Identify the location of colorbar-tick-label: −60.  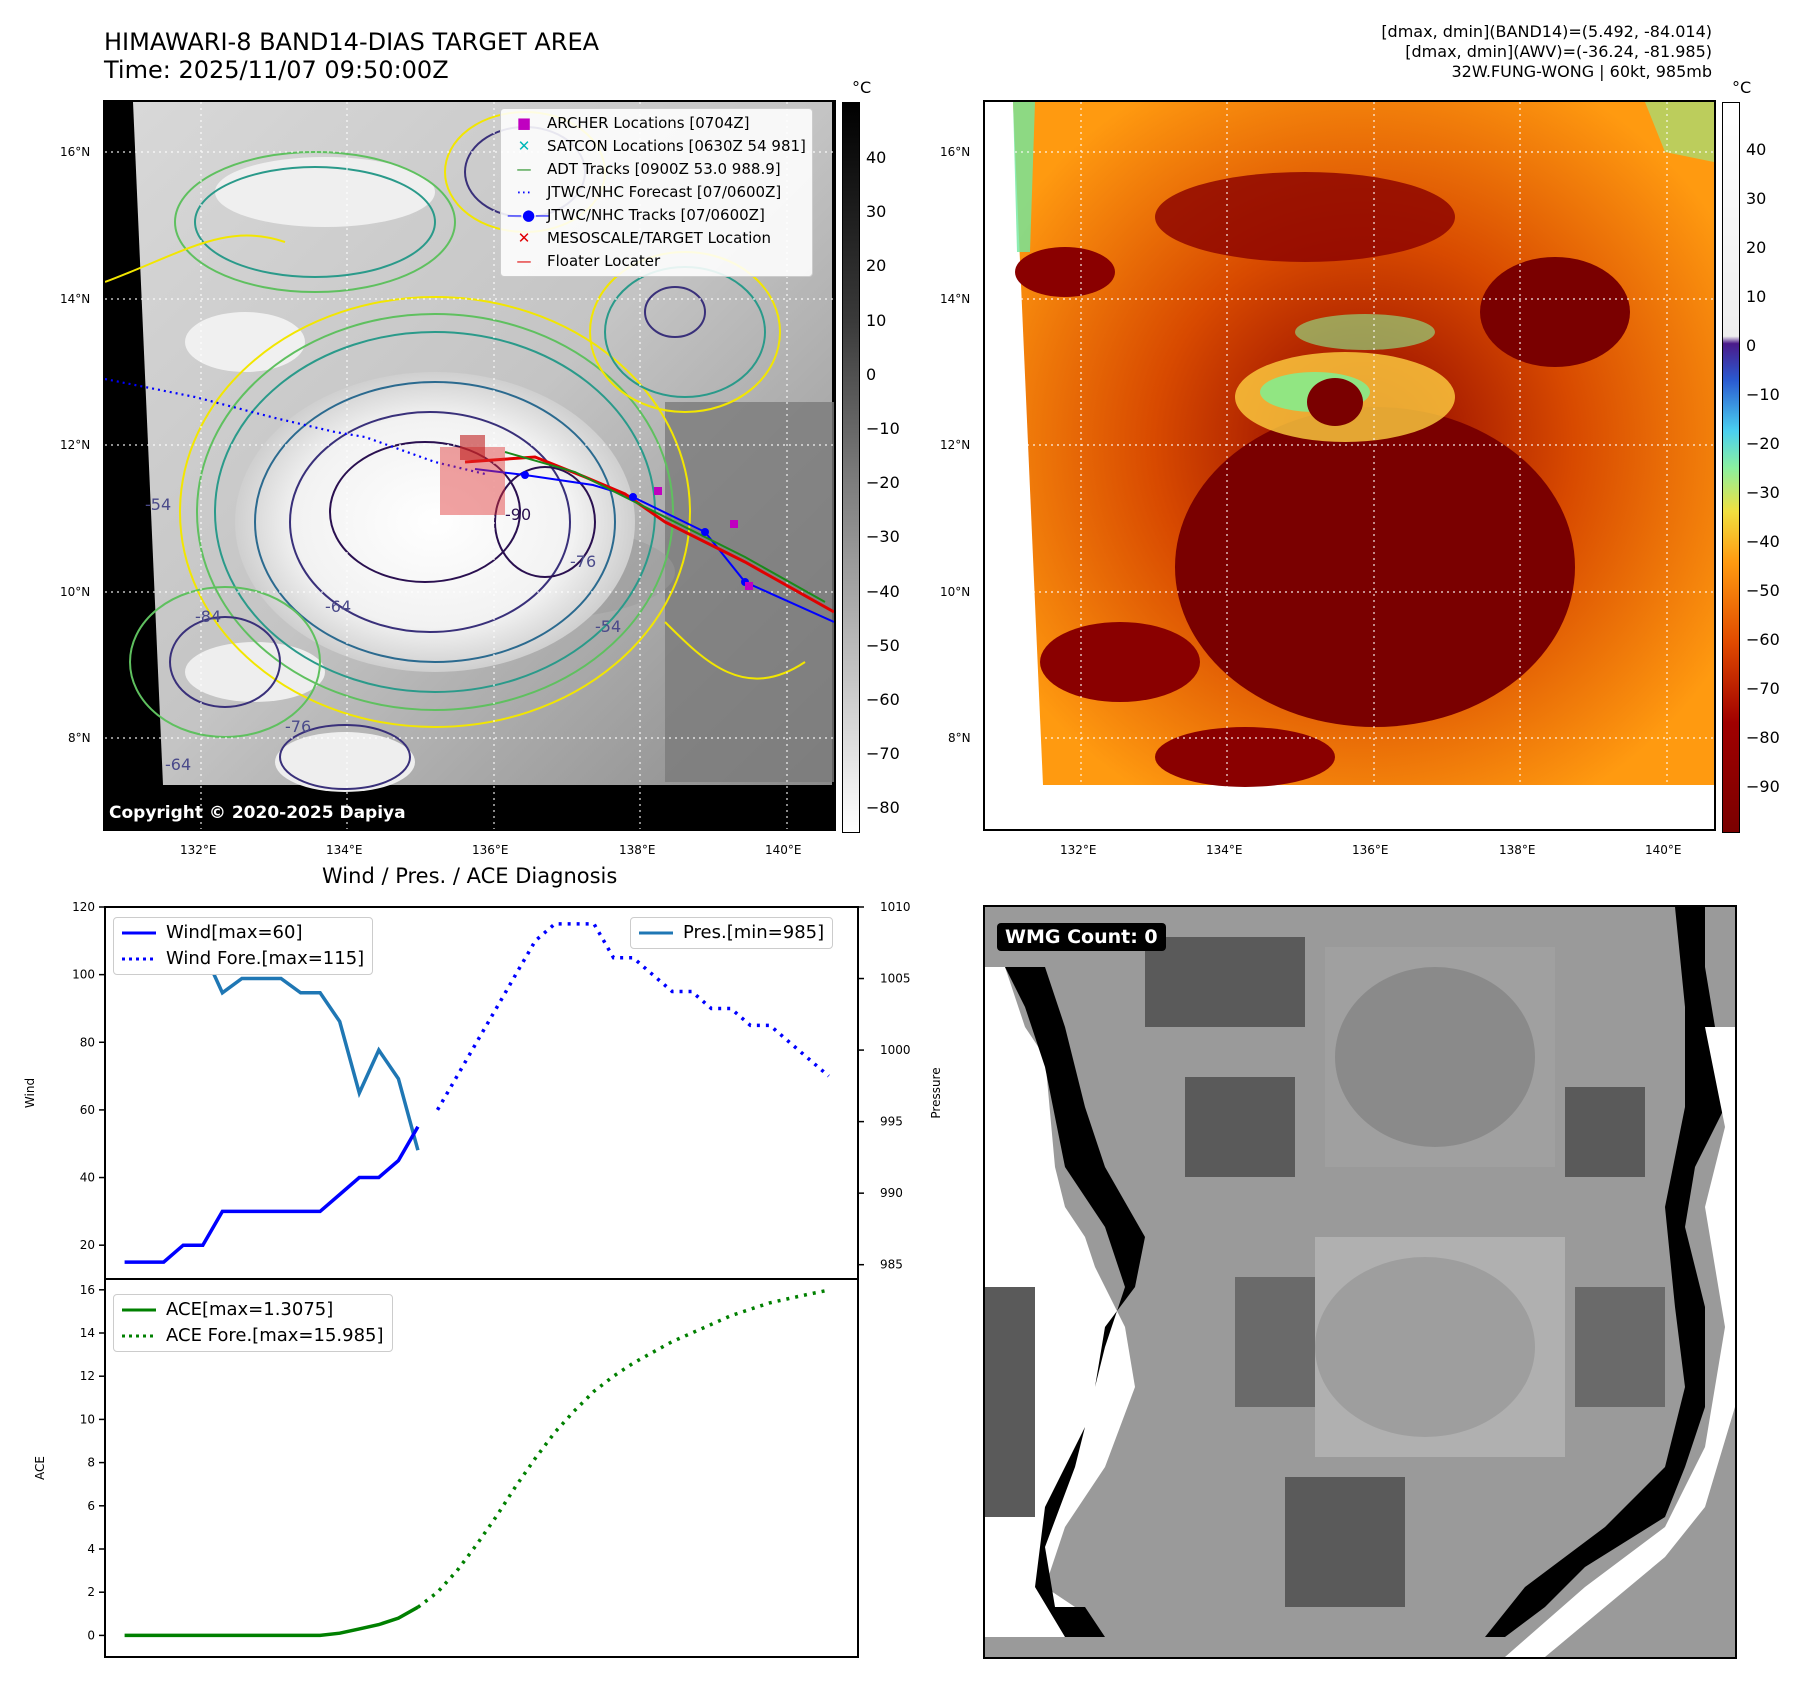
(1763, 639).